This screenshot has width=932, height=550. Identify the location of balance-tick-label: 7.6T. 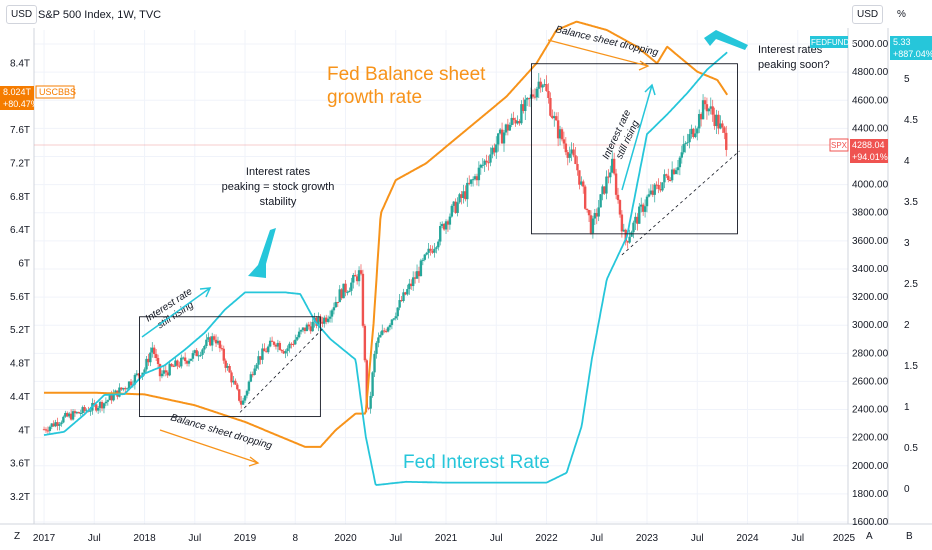
(20, 130).